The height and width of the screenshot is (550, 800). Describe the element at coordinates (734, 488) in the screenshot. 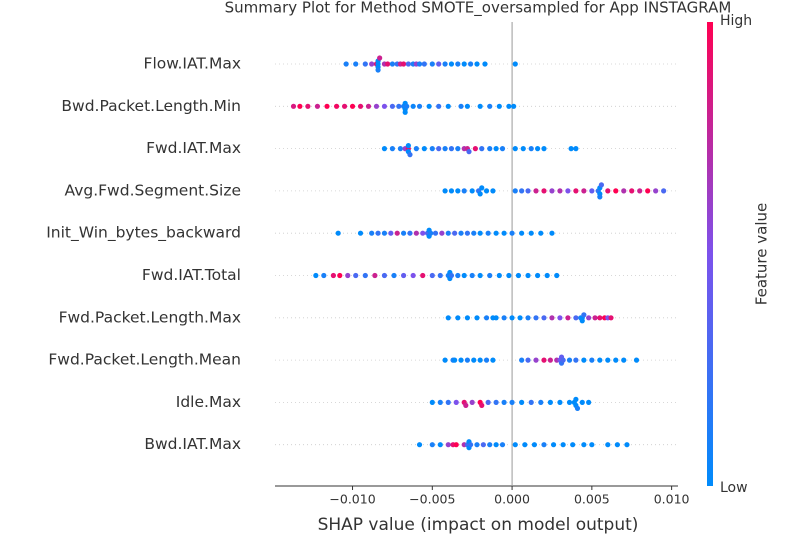

I see `colorbar-low-label: Low` at that location.